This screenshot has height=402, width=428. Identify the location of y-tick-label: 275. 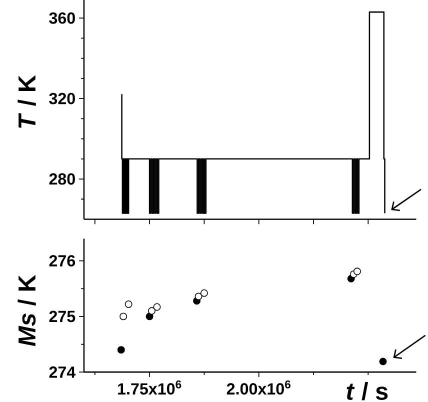
(62, 316).